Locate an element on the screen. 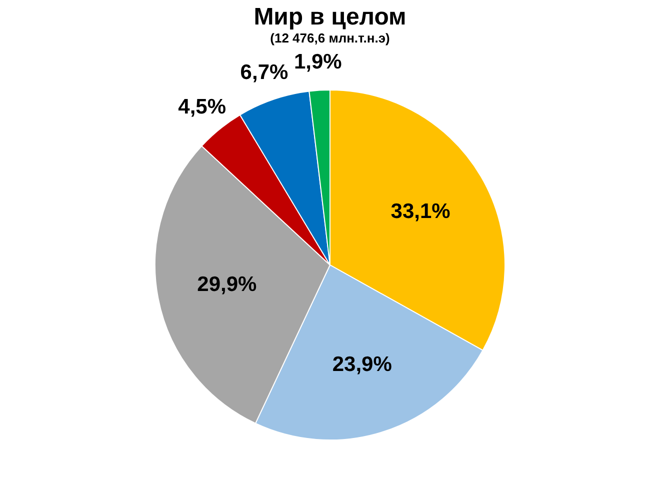 The height and width of the screenshot is (500, 667). data-label: 1,9% is located at coordinates (318, 62).